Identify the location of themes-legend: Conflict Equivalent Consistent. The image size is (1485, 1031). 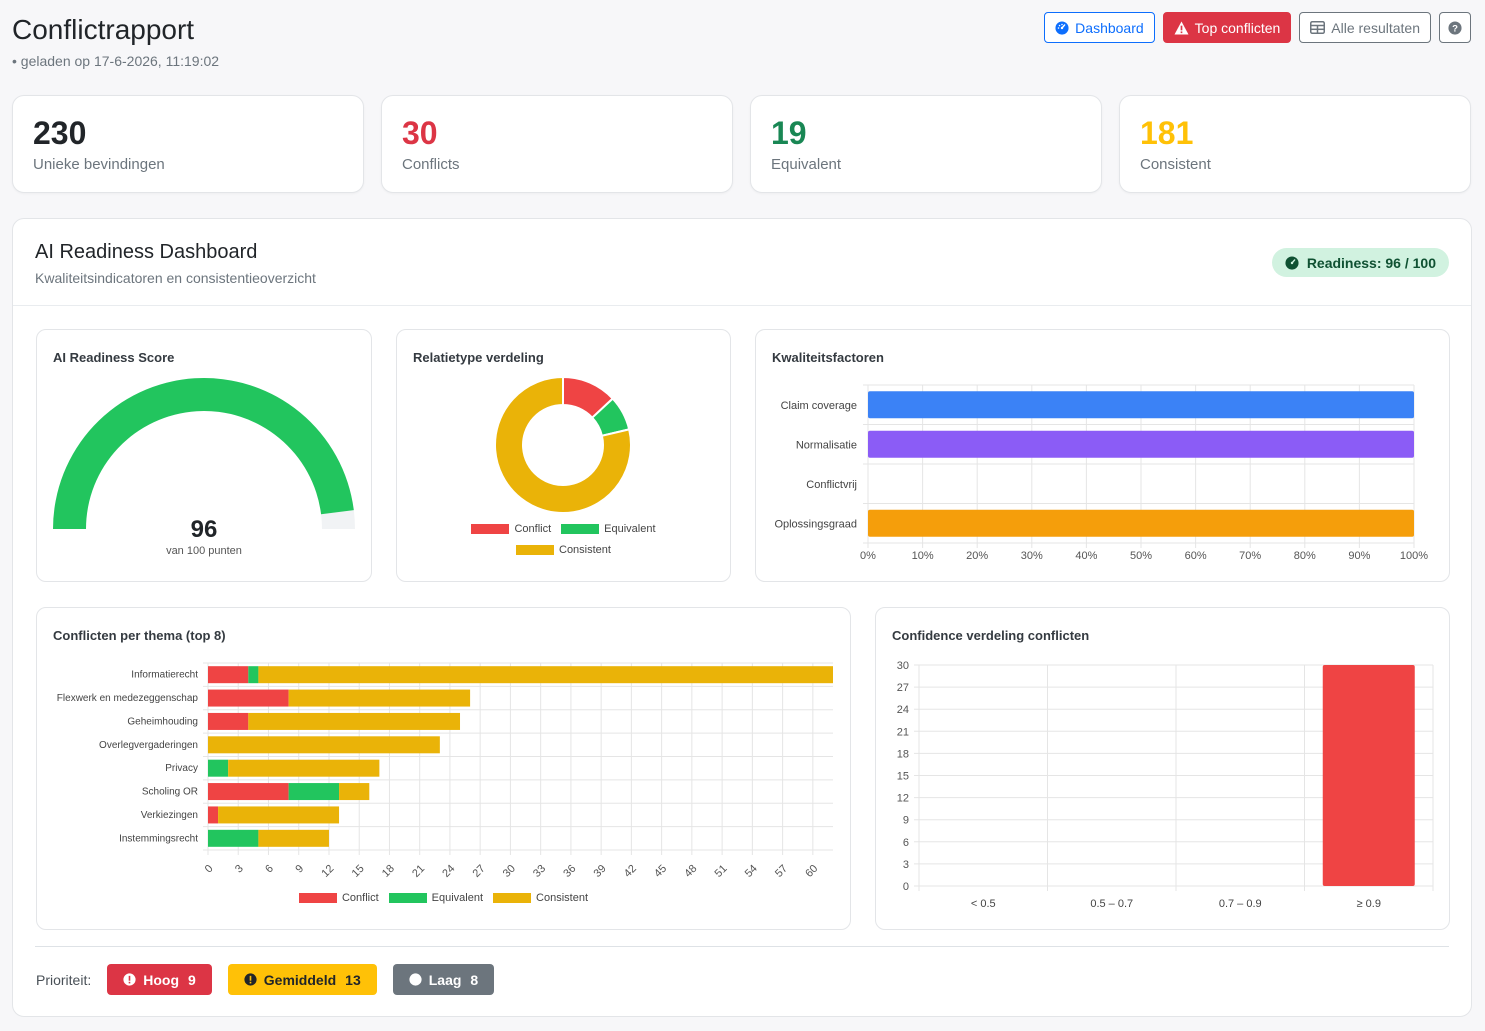
(443, 898).